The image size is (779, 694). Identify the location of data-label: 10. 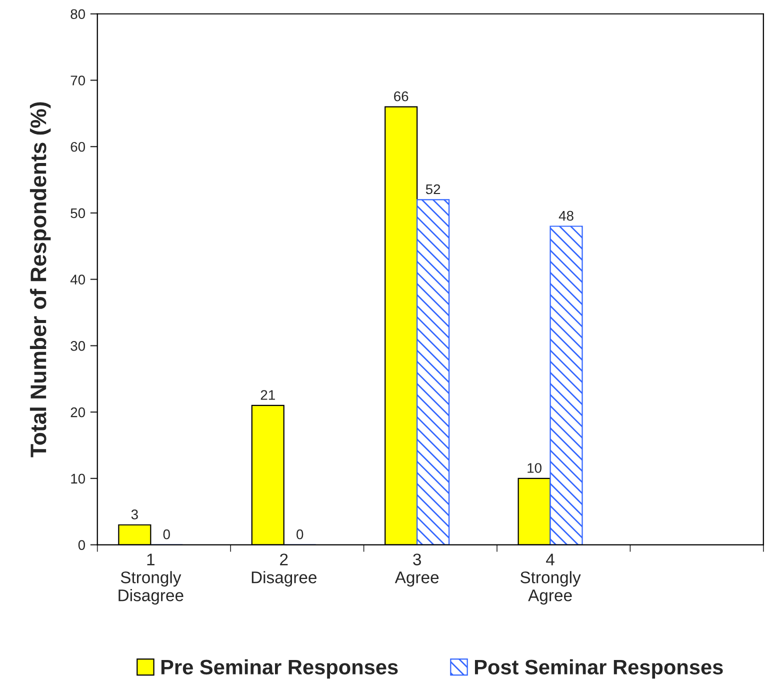
(535, 468).